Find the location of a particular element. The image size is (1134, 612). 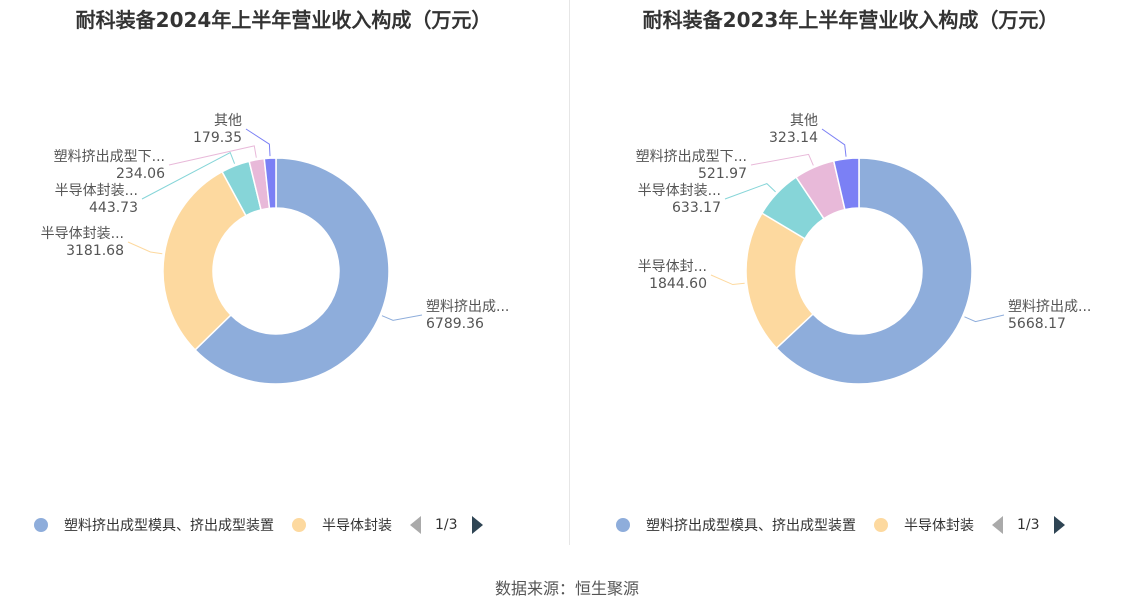

chart-title: 耐科装备2023年上半年营业收入构成（万元） is located at coordinates (850, 20).